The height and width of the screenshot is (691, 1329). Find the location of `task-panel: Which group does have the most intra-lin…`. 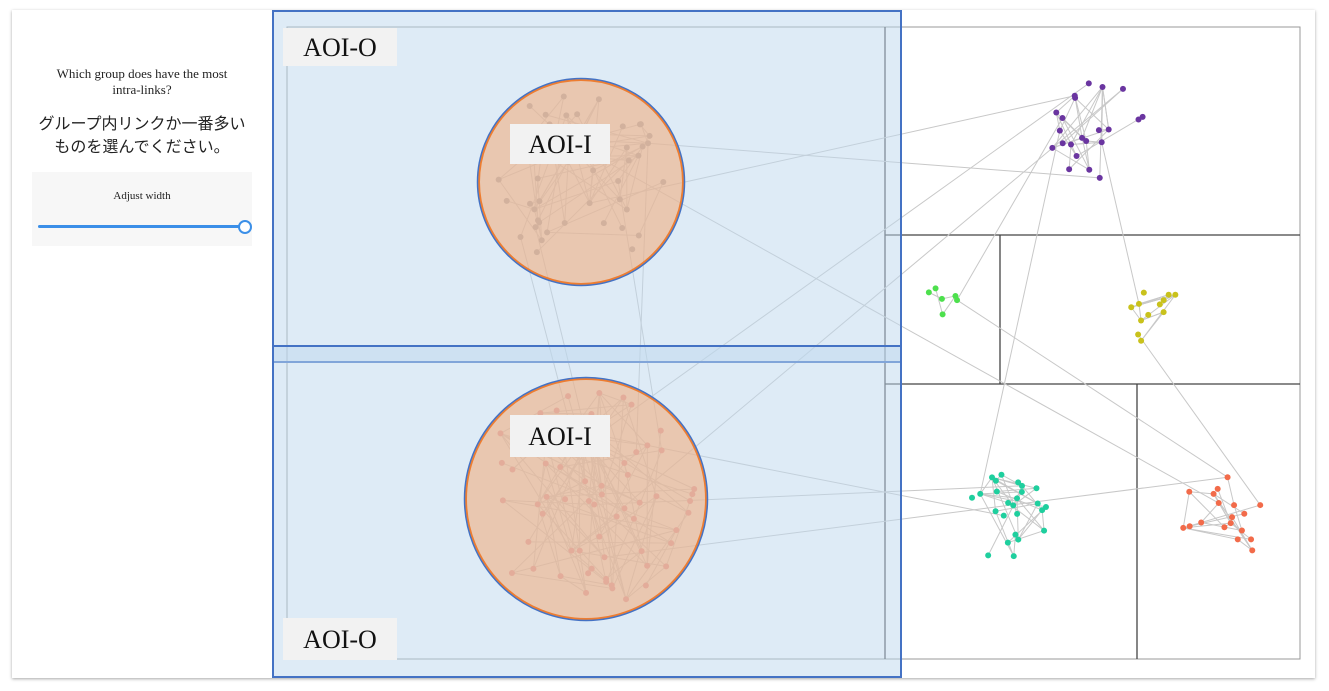

task-panel: Which group does have the most intra-lin… is located at coordinates (142, 156).